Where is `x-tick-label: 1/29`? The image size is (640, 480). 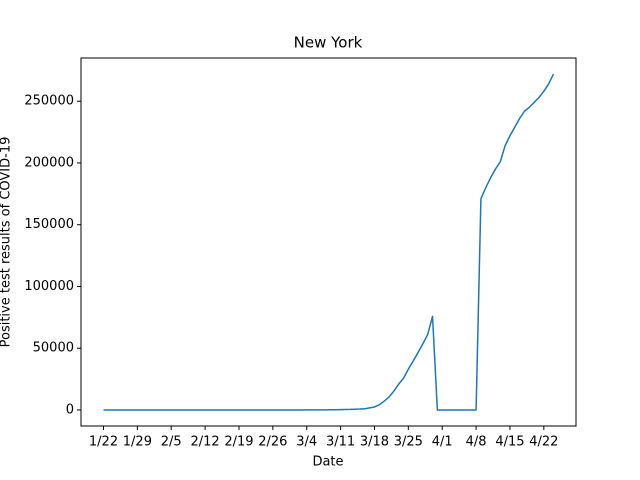
x-tick-label: 1/29 is located at coordinates (137, 442).